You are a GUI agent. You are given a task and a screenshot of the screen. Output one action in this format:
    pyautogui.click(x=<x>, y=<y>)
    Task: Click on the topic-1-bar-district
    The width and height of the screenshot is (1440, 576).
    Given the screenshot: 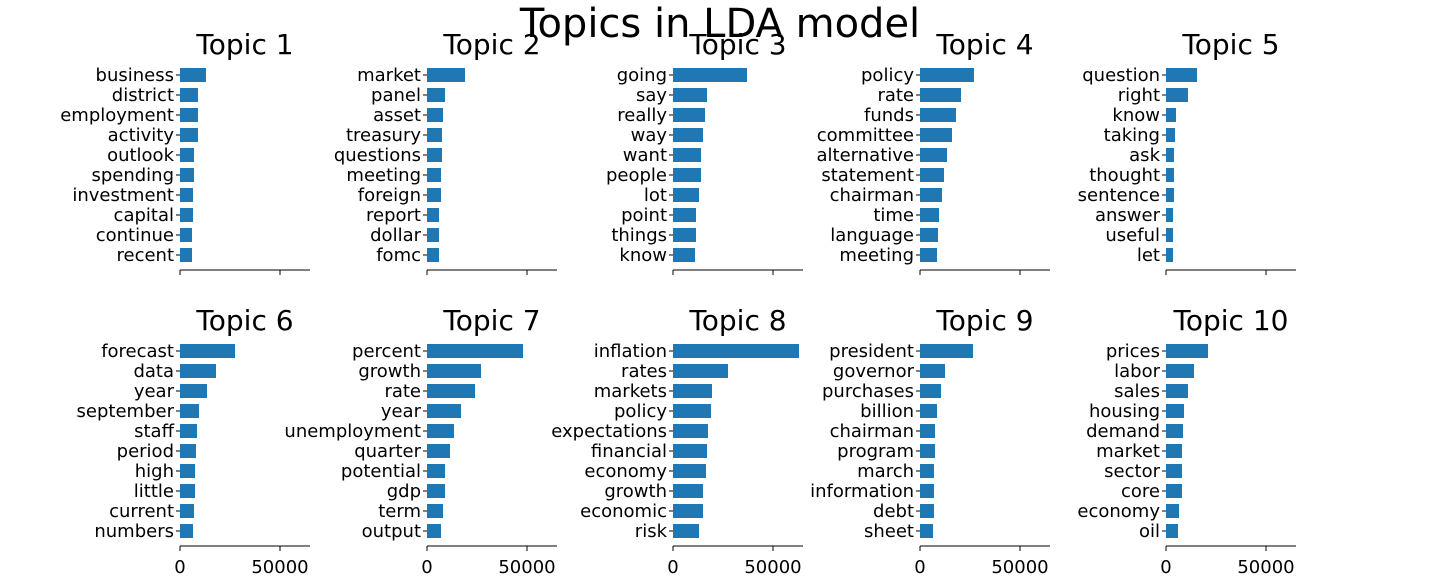 What is the action you would take?
    pyautogui.click(x=189, y=95)
    